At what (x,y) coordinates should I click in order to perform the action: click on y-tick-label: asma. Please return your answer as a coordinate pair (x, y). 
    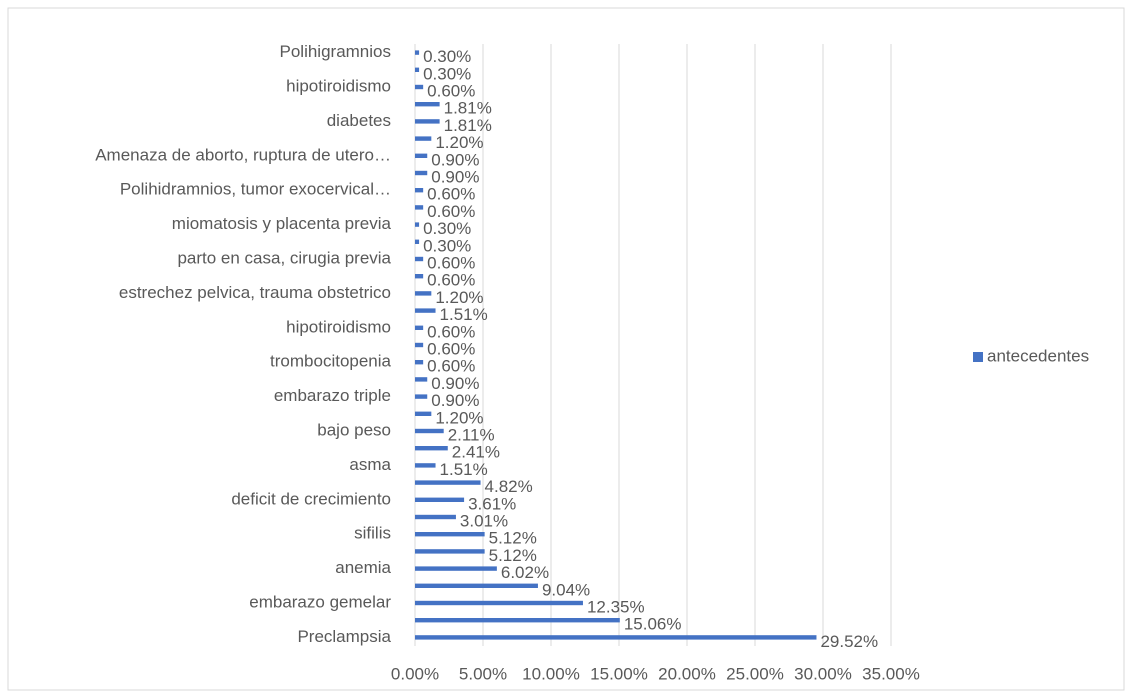
    Looking at the image, I should click on (370, 464).